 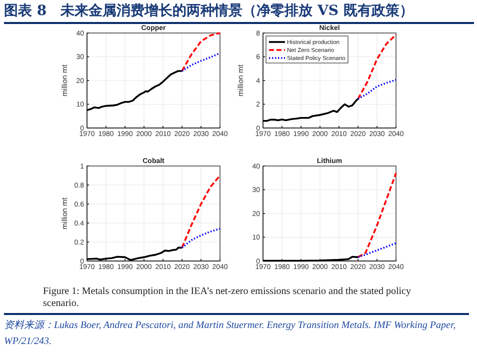 I want to click on caption: Figure 1: Metals consumption in the IEA’s net-zero emissions scenario and the stated policy scenario., so click(x=227, y=298).